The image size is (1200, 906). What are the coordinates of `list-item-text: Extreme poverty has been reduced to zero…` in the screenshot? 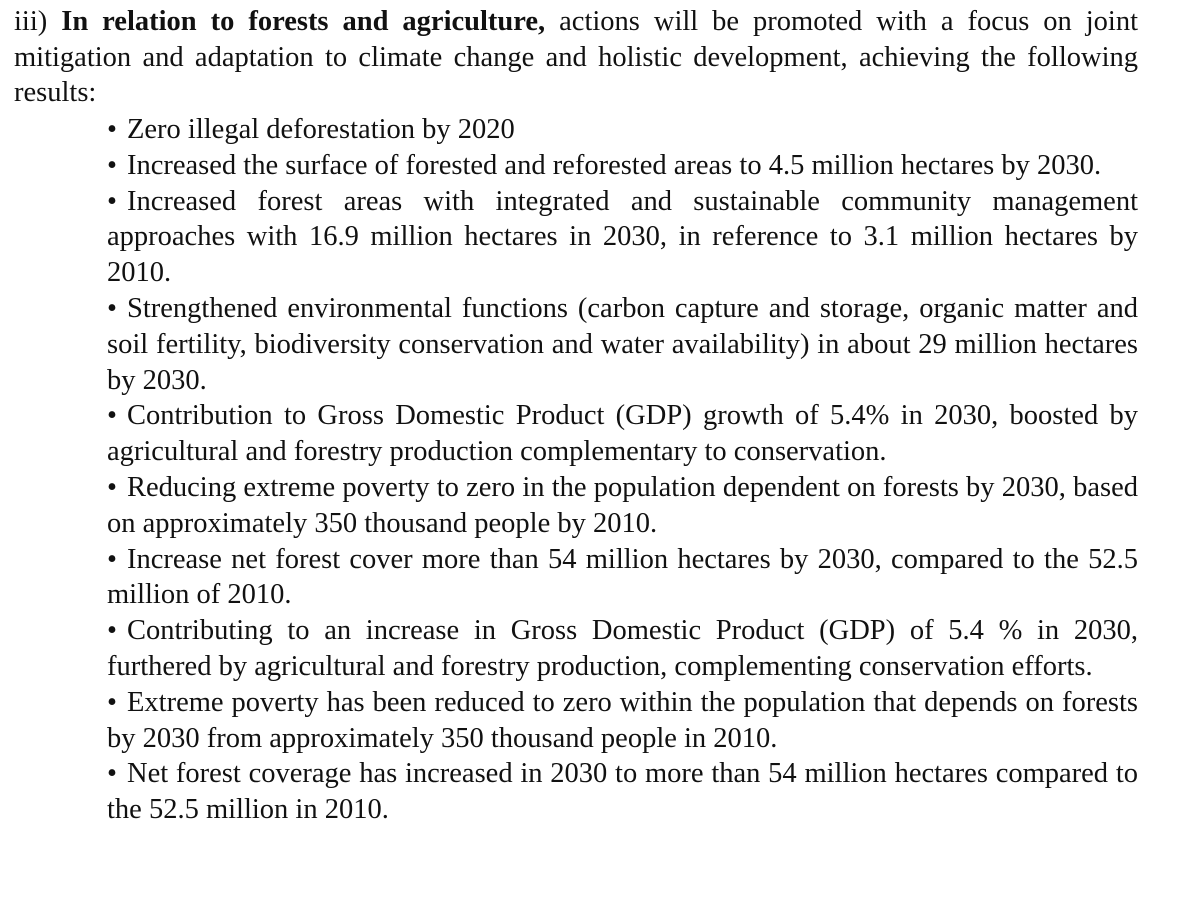 It's located at (622, 720).